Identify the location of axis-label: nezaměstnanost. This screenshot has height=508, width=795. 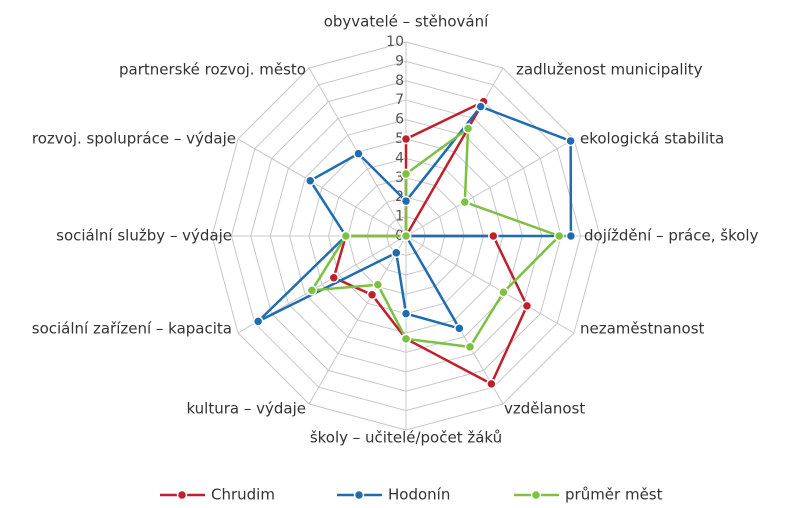
(642, 329).